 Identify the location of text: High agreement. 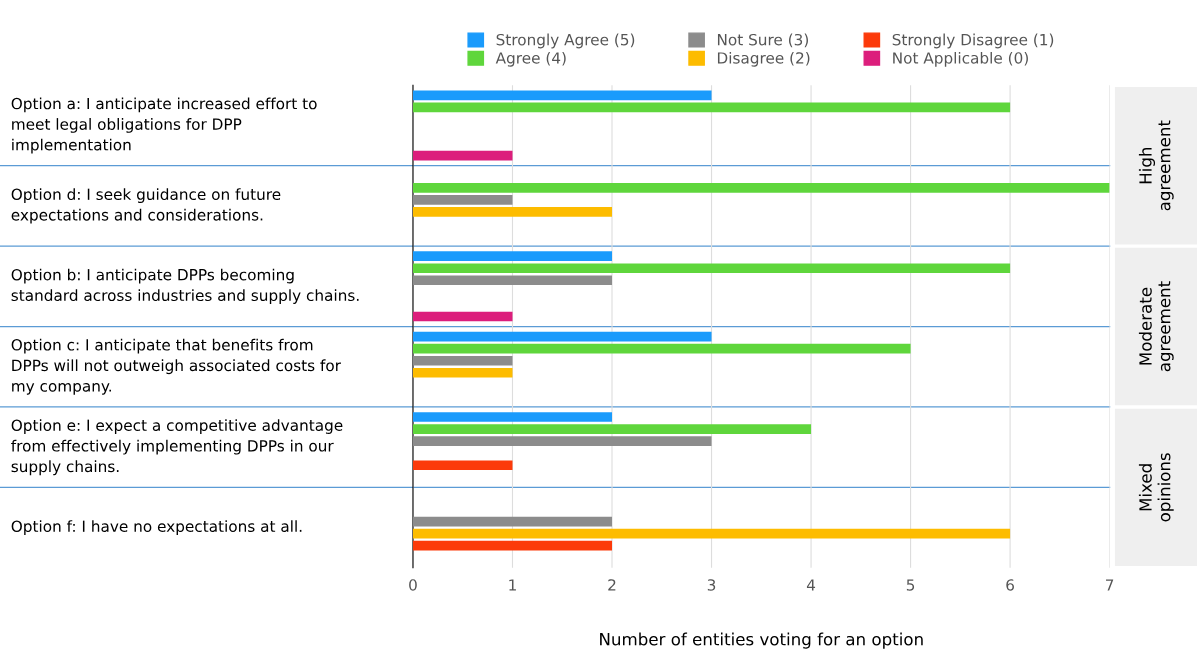
(1156, 165).